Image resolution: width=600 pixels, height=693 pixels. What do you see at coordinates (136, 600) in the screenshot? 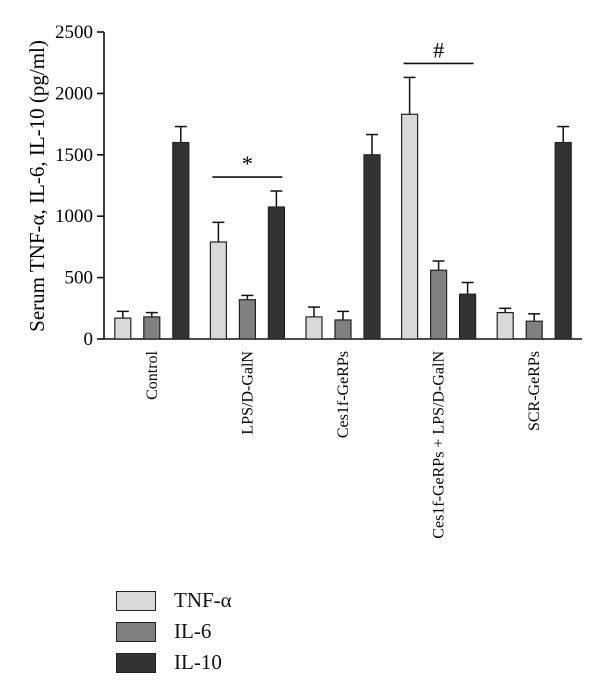
I see `legend-swatch-tnf-alpha` at bounding box center [136, 600].